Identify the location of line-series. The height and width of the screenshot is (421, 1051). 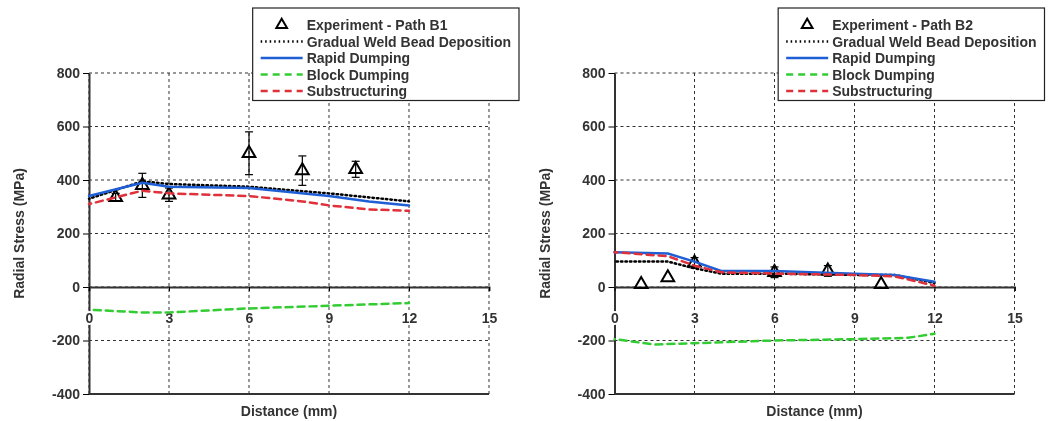
(774, 339).